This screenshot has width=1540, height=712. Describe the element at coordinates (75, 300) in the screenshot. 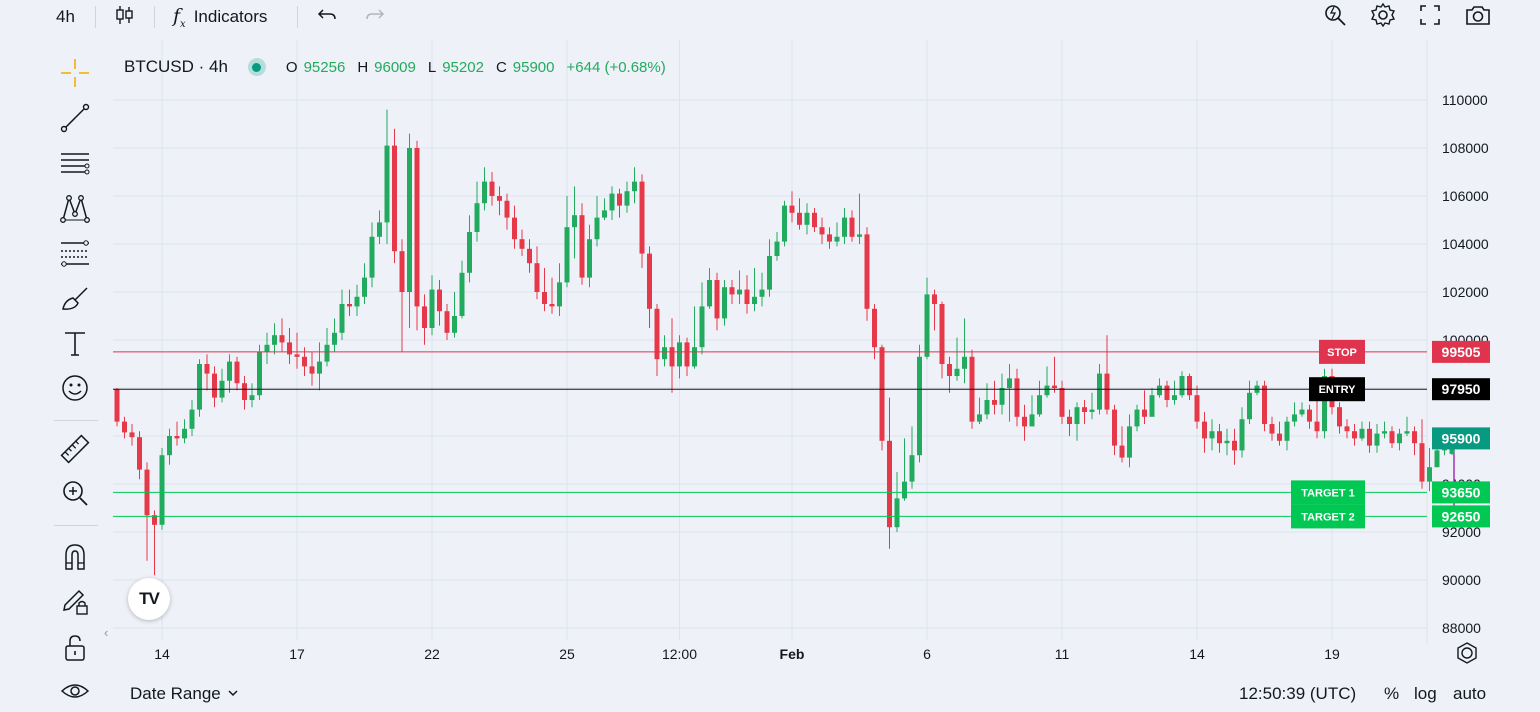

I see `brush-tool` at that location.